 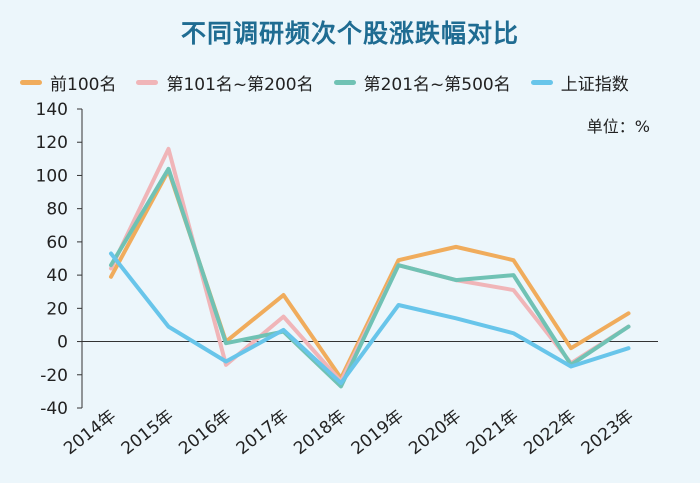 What do you see at coordinates (148, 432) in the screenshot?
I see `x-tick-label: 2015年` at bounding box center [148, 432].